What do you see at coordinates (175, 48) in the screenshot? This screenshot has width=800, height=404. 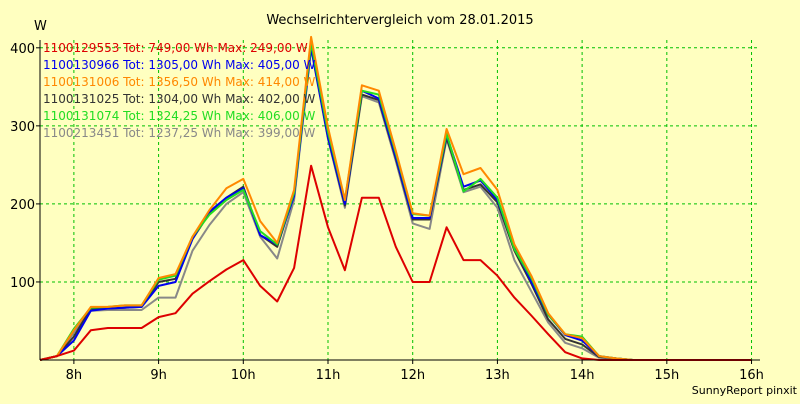 I see `legend-entry: 1100129553 Tot: 749,00 Wh Max: 249,00 W` at bounding box center [175, 48].